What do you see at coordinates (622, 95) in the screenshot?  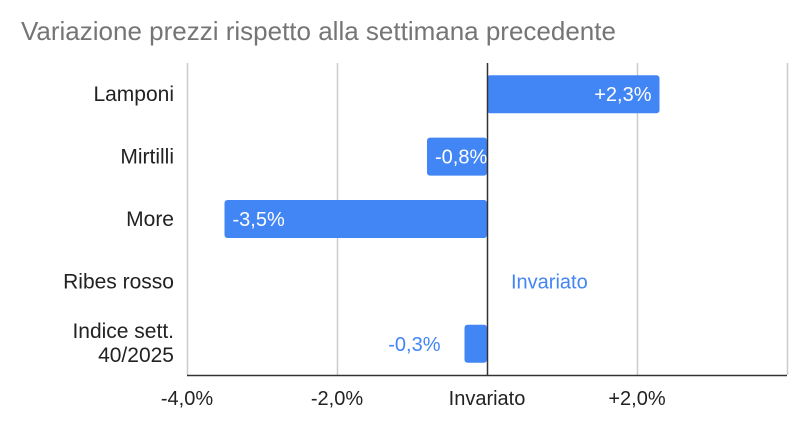 I see `data-label: +2,3%` at bounding box center [622, 95].